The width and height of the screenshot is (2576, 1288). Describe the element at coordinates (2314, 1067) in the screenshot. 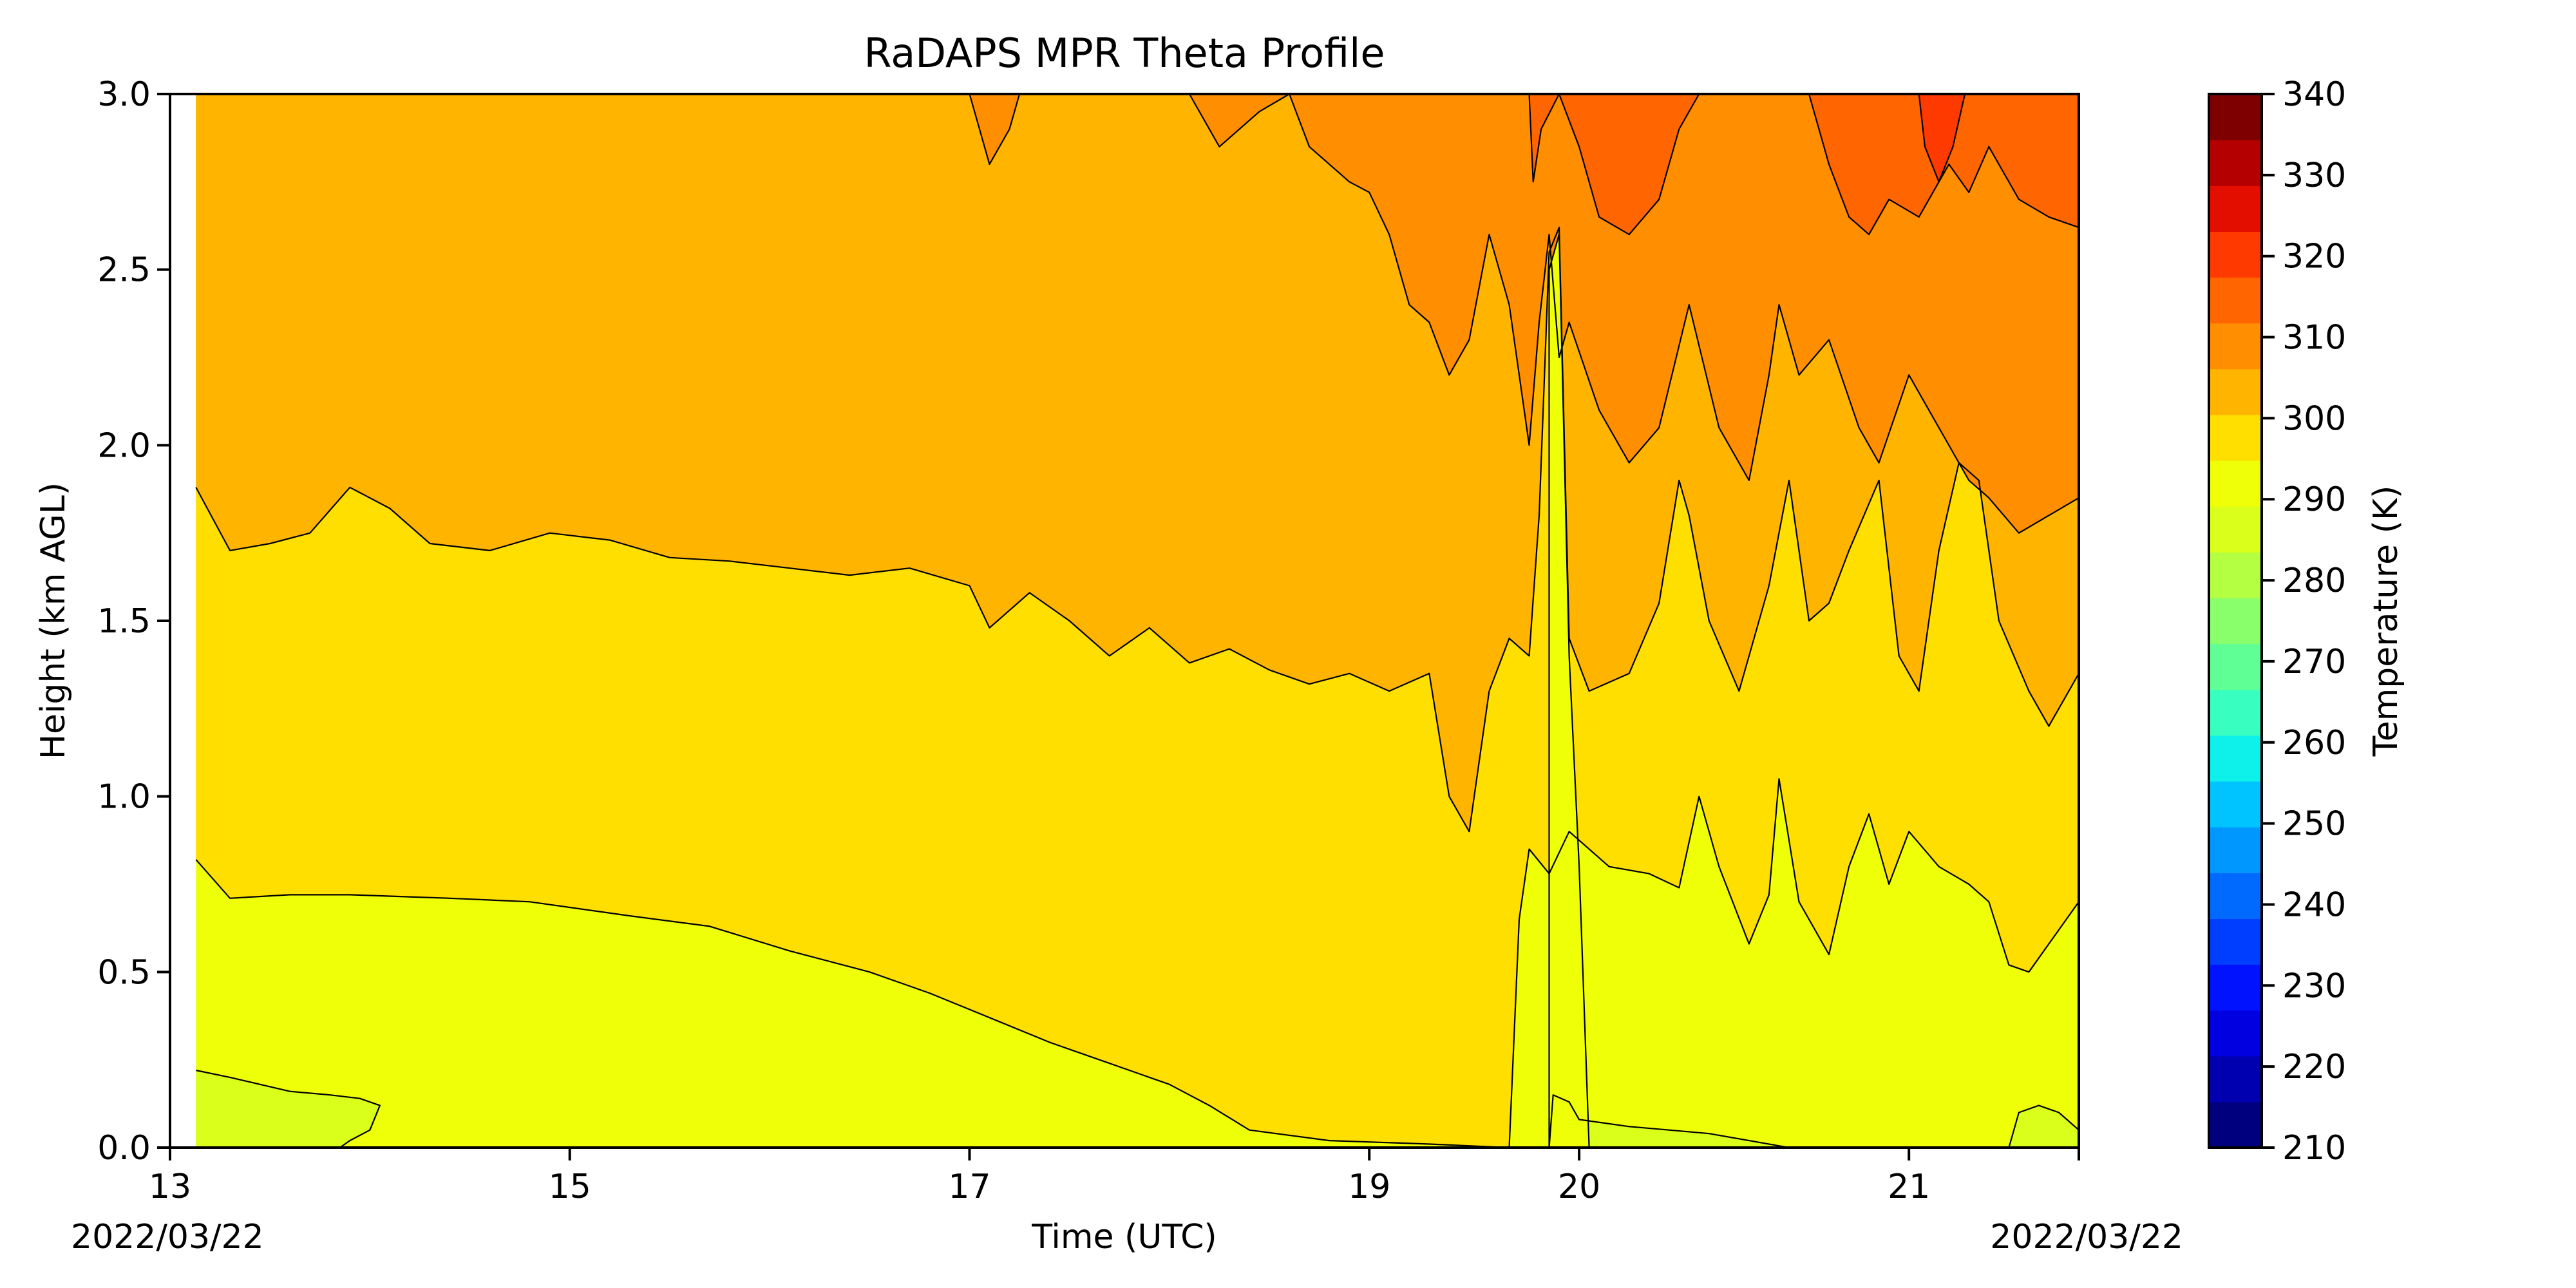

I see `colorbar-tick-label: 220` at that location.